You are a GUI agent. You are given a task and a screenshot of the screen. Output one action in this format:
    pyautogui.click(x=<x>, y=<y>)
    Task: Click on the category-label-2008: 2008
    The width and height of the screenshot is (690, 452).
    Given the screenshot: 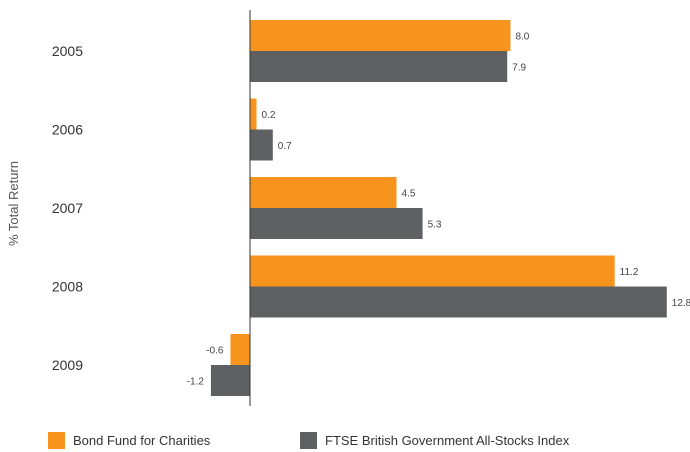 What is the action you would take?
    pyautogui.click(x=67, y=287)
    